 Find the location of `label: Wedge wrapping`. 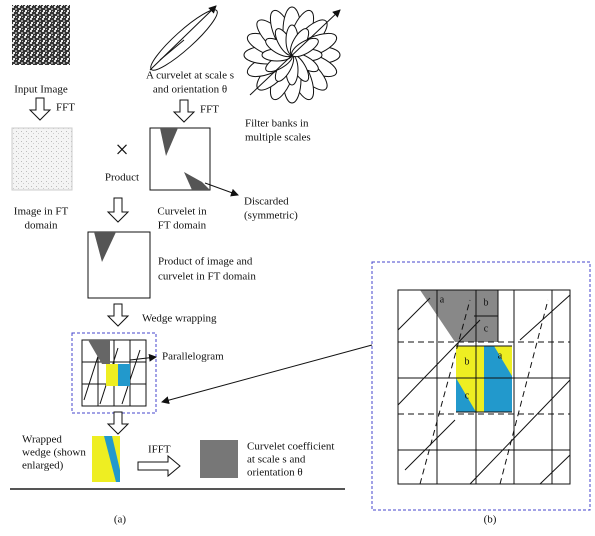

label: Wedge wrapping is located at coordinates (179, 319).